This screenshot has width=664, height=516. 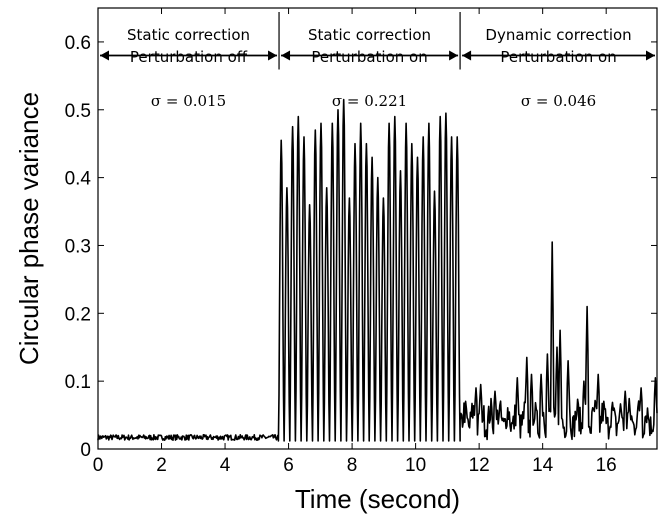 What do you see at coordinates (352, 465) in the screenshot?
I see `x-tick-label: 8` at bounding box center [352, 465].